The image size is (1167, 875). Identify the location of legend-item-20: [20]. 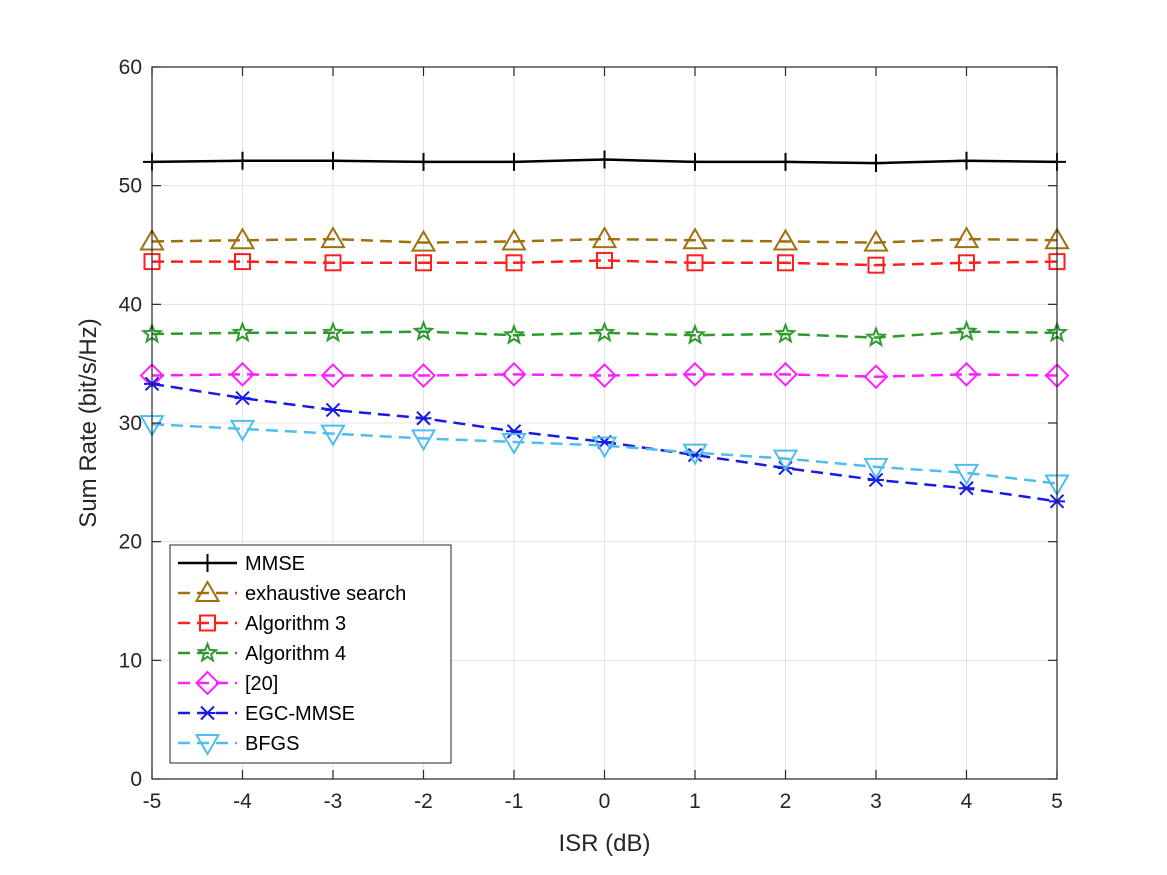
(228, 683).